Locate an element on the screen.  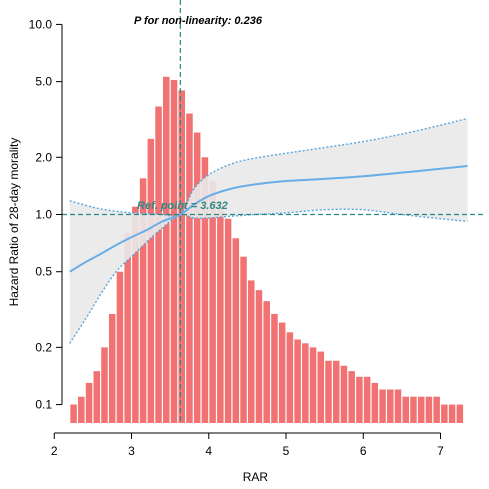
y-tick-label: 0.2 is located at coordinates (43, 347).